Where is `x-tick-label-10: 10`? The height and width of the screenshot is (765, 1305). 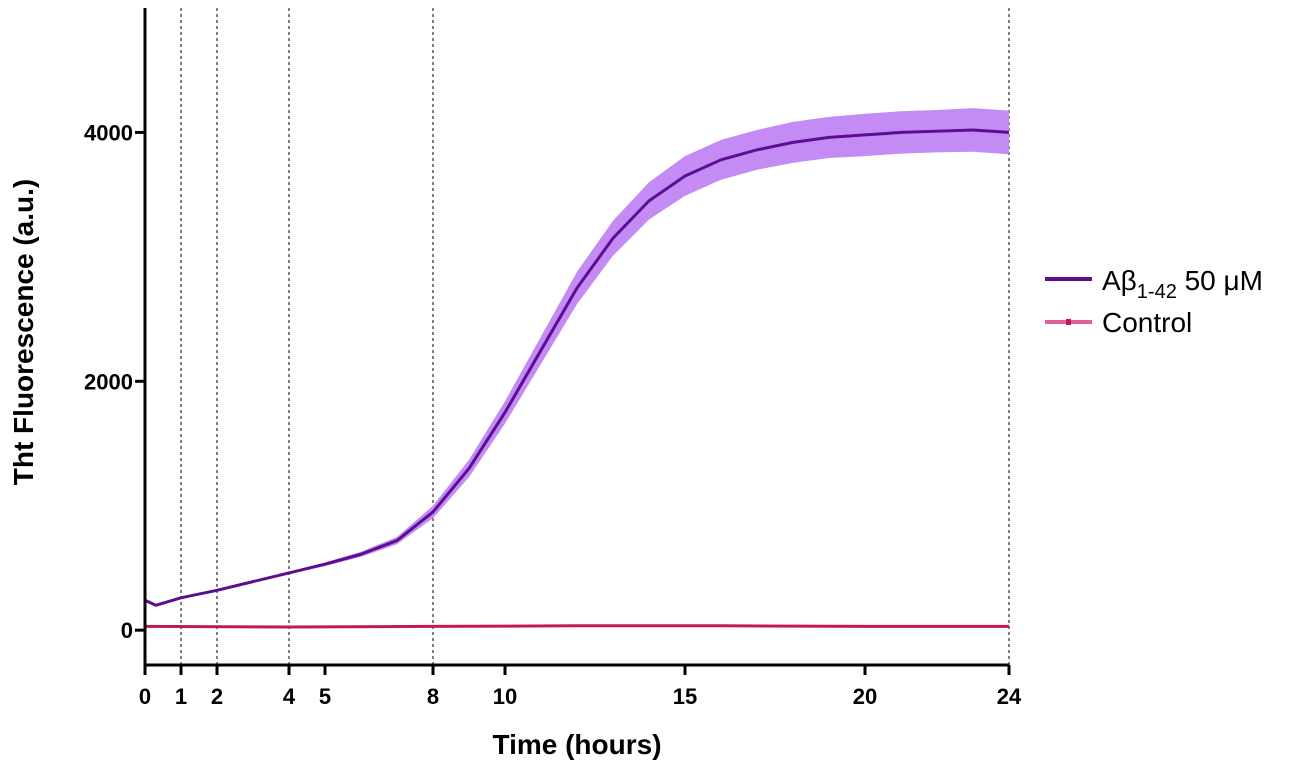 x-tick-label-10: 10 is located at coordinates (505, 696).